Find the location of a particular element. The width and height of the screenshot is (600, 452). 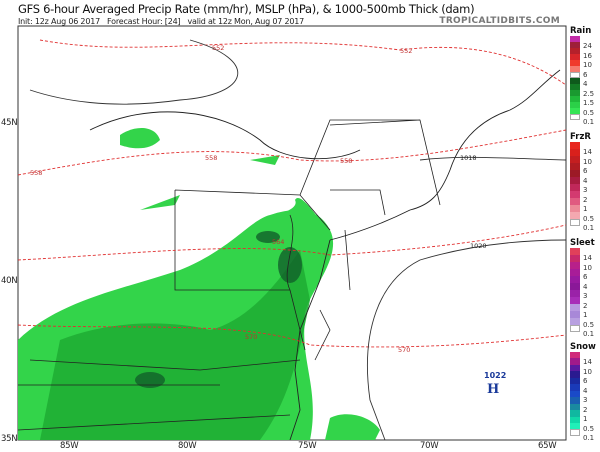

high-pressure-symbol: H is located at coordinates (493, 389).